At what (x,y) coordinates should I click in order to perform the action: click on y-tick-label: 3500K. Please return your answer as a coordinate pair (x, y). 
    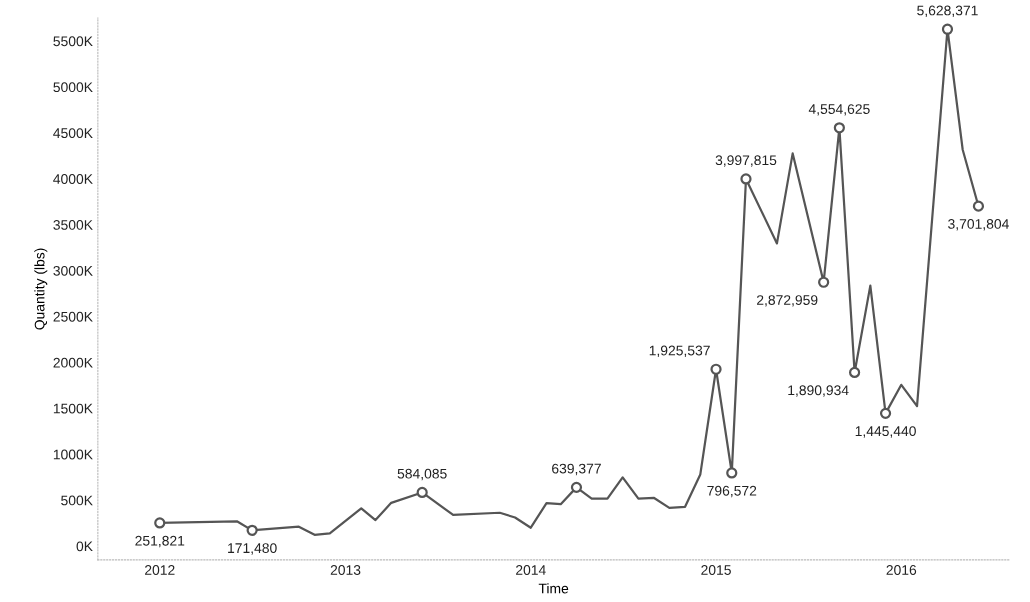
    Looking at the image, I should click on (73, 225).